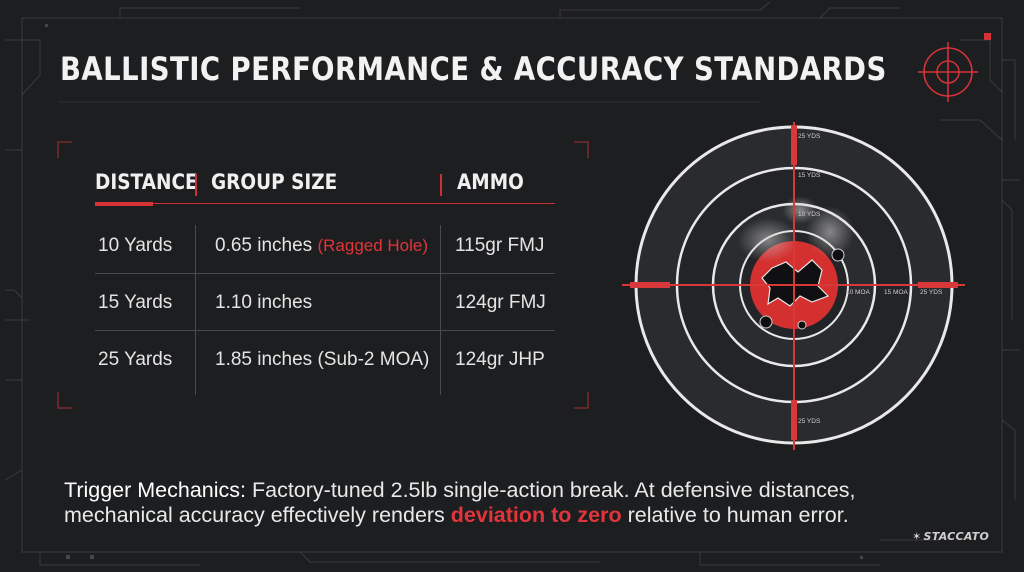  Describe the element at coordinates (274, 182) in the screenshot. I see `header-group-size: GROUP SIZE` at that location.